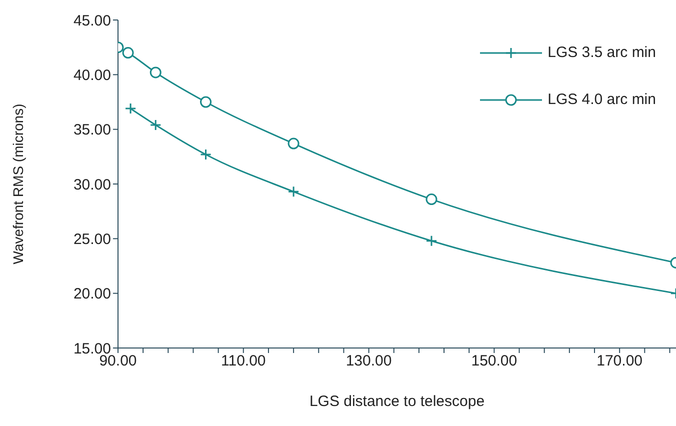 Image resolution: width=676 pixels, height=426 pixels. I want to click on y-tick-label: 35.00, so click(92, 130).